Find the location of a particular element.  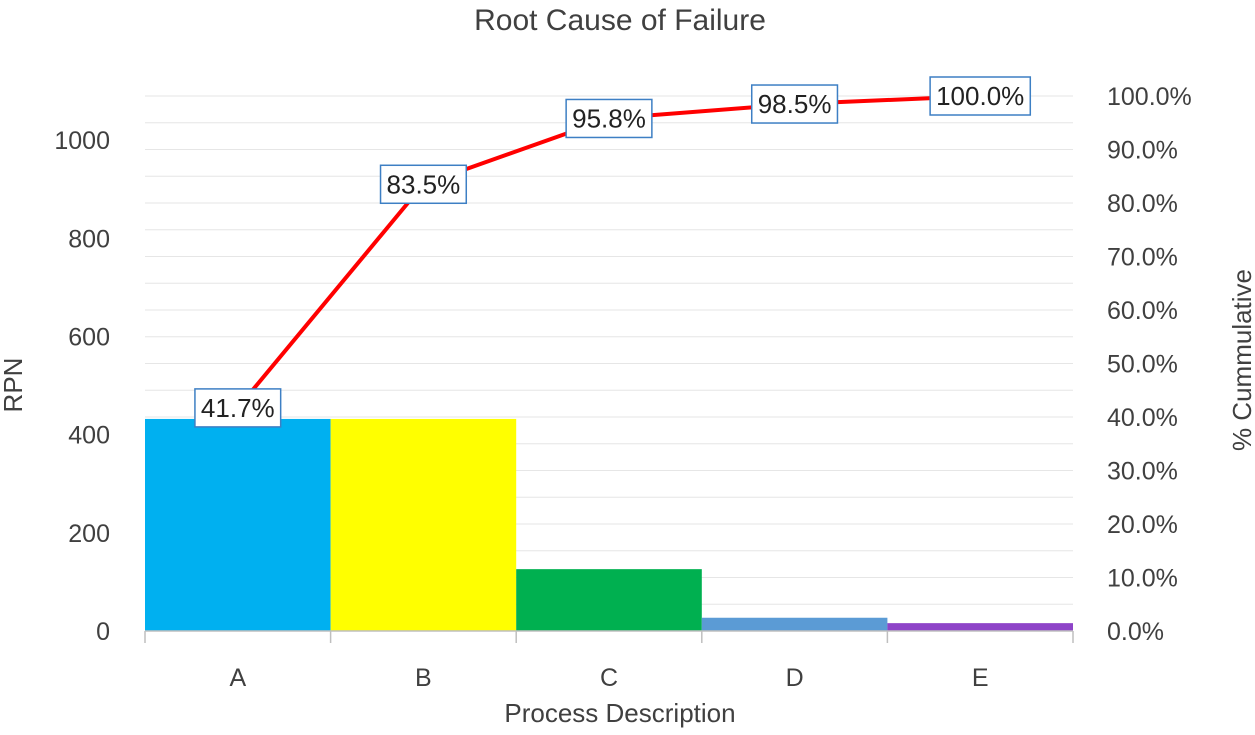

y2-tick-label: 100.0% is located at coordinates (1149, 97).